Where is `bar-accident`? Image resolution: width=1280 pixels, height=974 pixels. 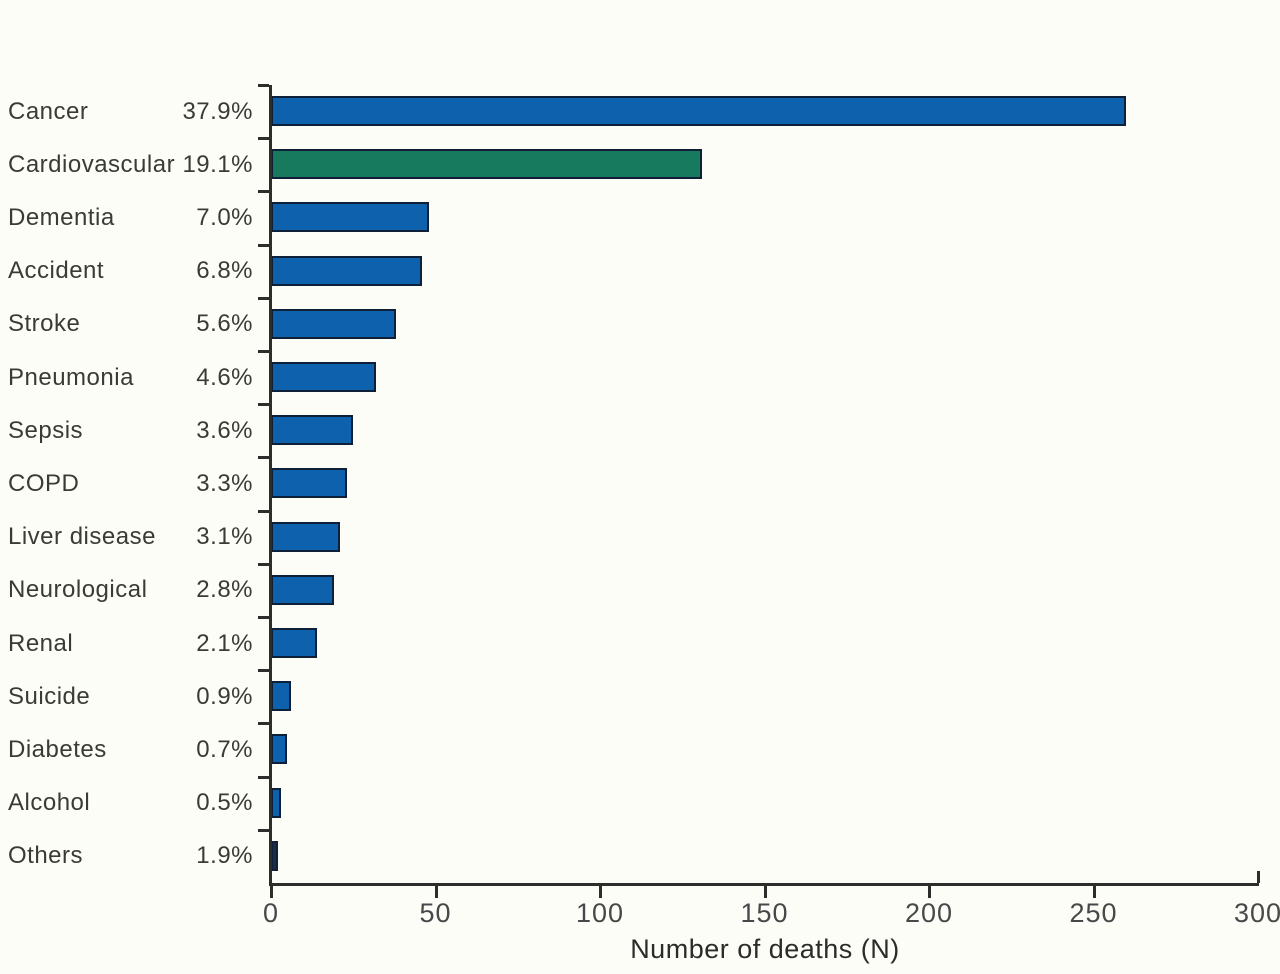 bar-accident is located at coordinates (347, 270).